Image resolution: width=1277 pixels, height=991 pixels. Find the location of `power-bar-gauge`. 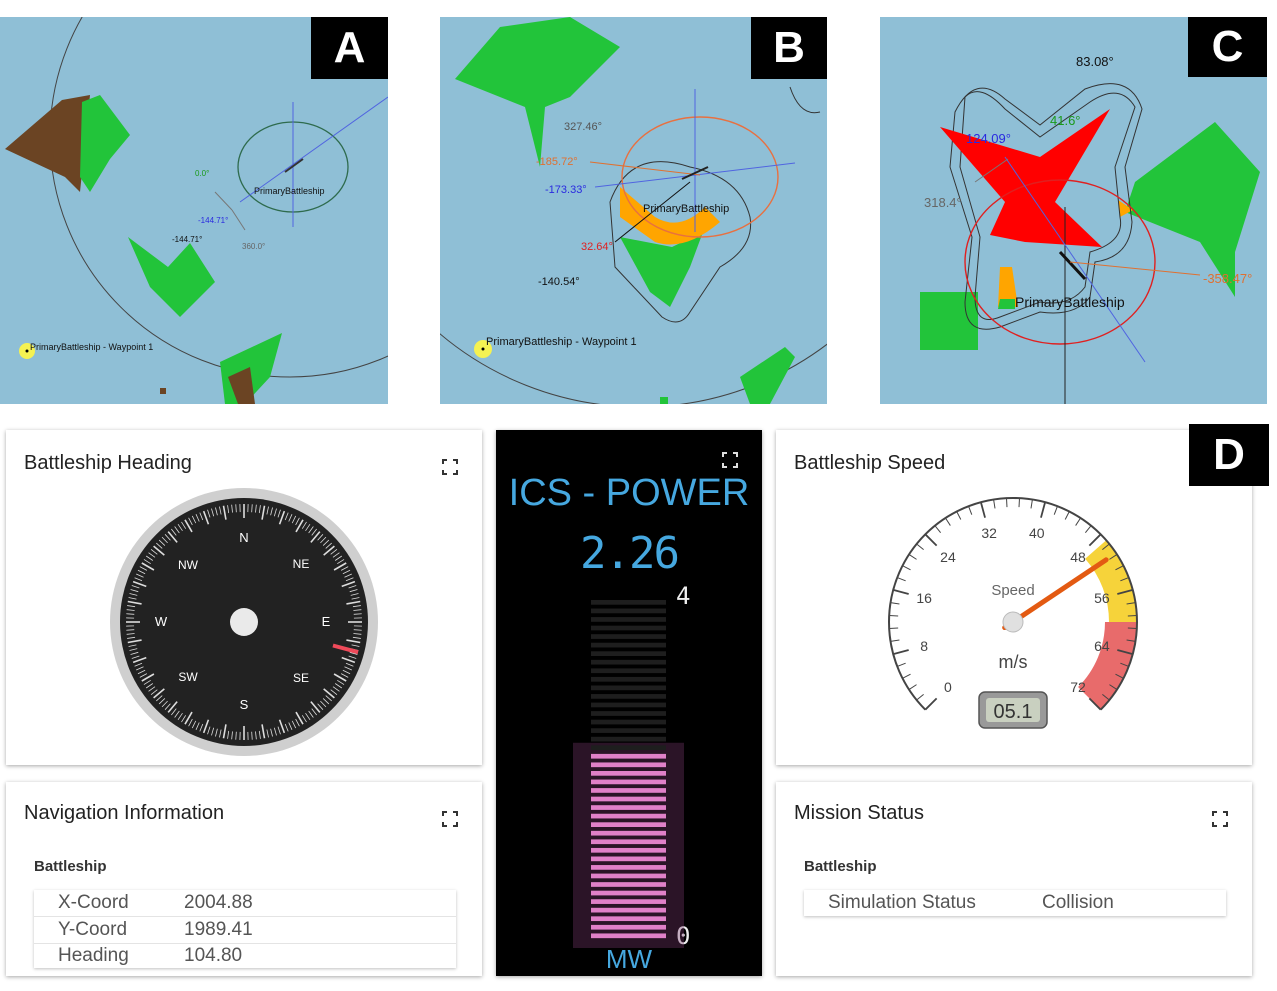

power-bar-gauge is located at coordinates (628, 774).